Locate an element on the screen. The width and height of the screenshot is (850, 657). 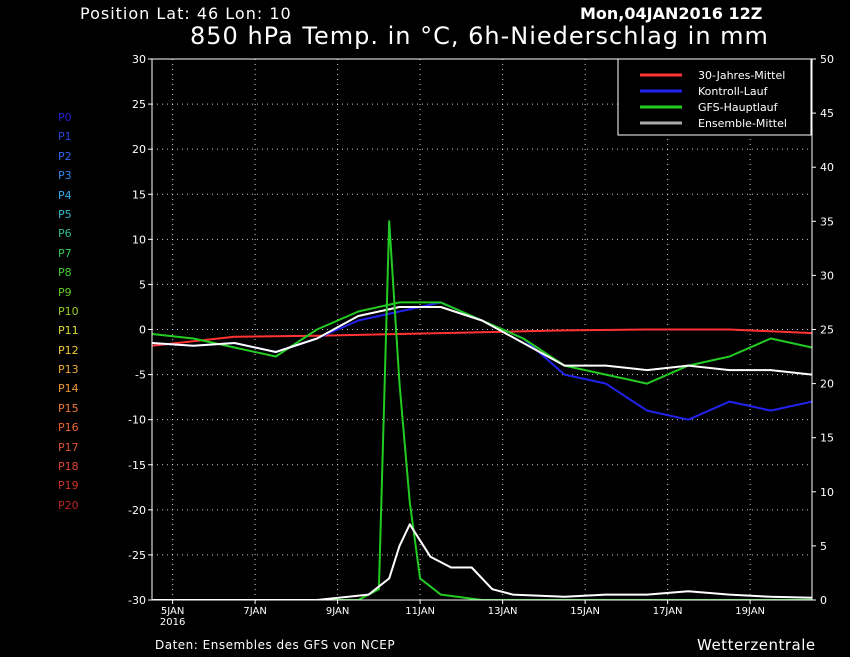
y-tick-label: 10 is located at coordinates (139, 239).